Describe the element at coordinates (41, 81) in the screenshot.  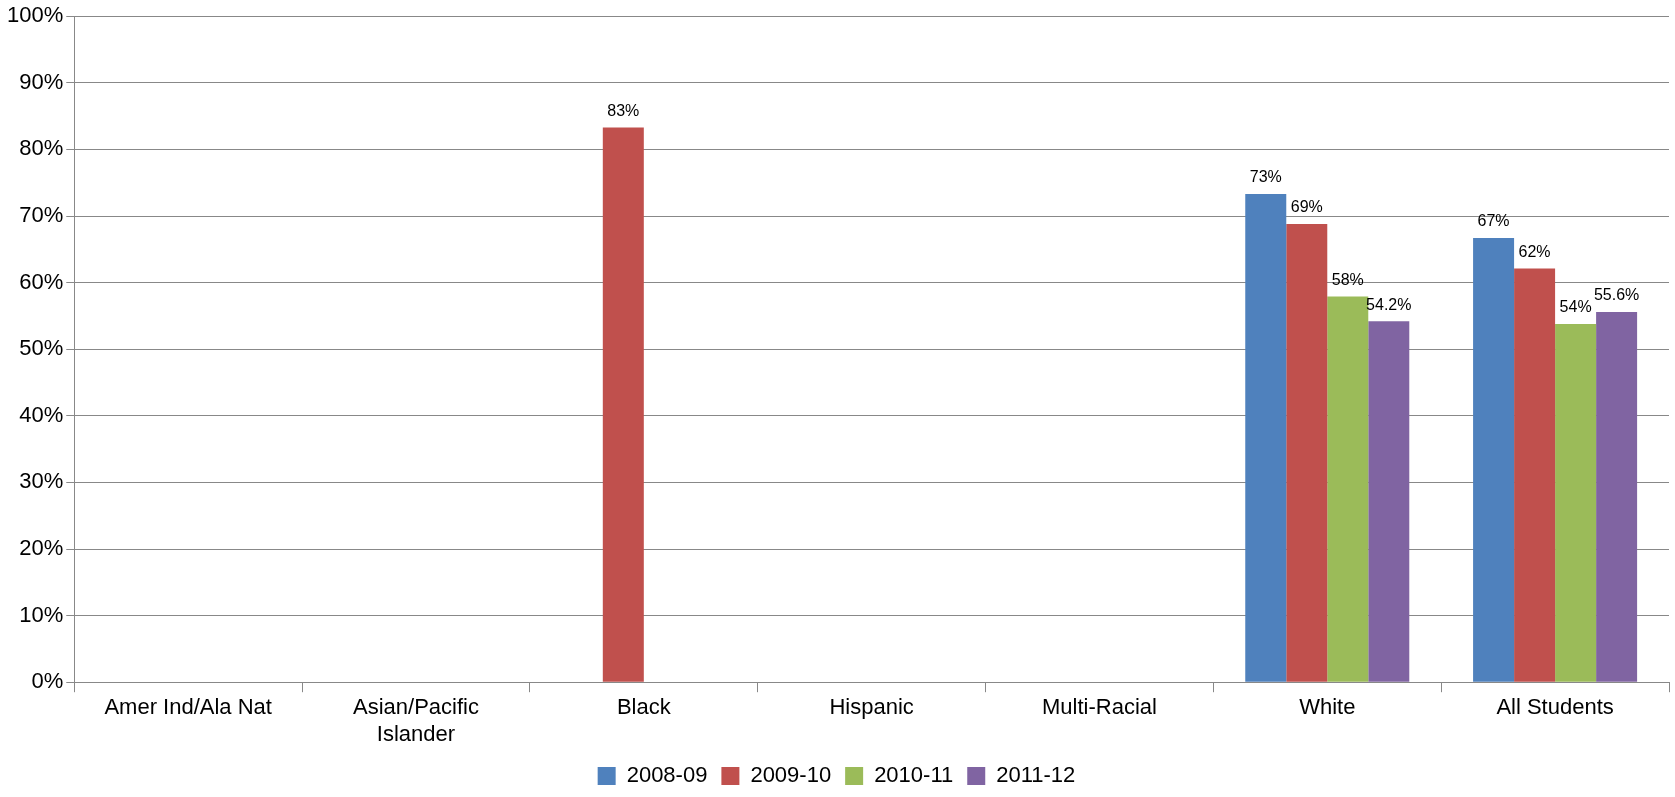
I see `y-tick-label: 90%` at that location.